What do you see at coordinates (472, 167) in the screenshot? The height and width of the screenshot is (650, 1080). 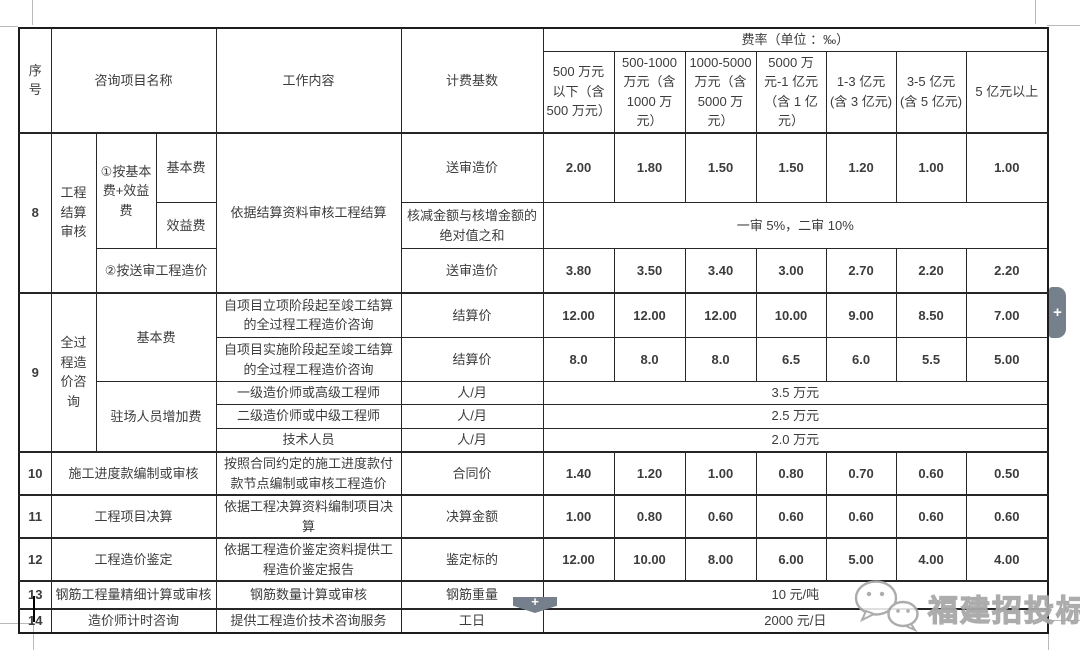 I see `row-8-basic-base: 送审造价` at bounding box center [472, 167].